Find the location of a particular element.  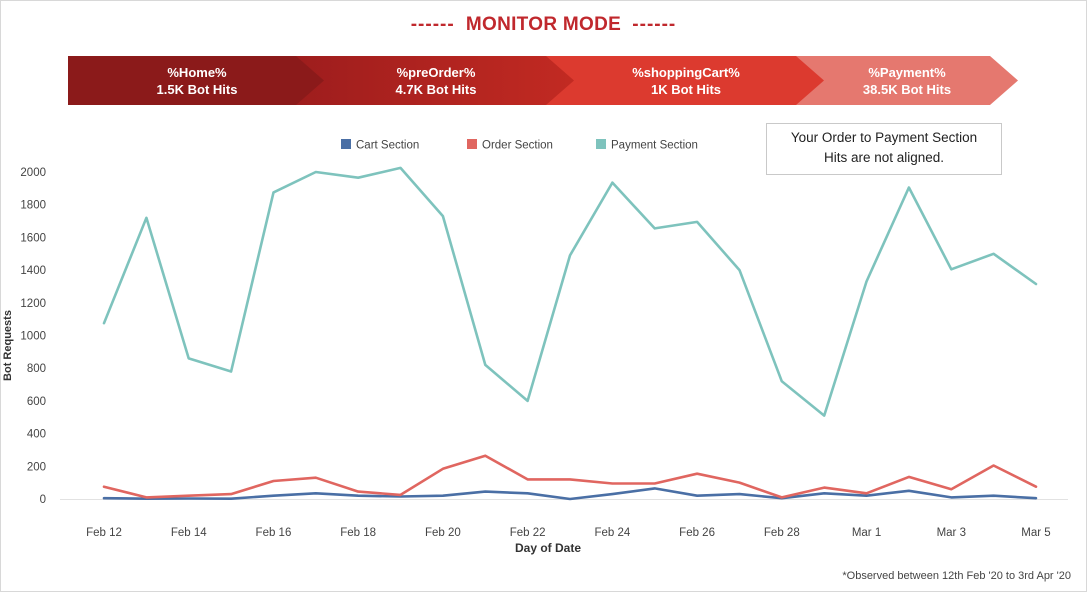

page-title: ------ MONITOR MODE ------ is located at coordinates (543, 25).